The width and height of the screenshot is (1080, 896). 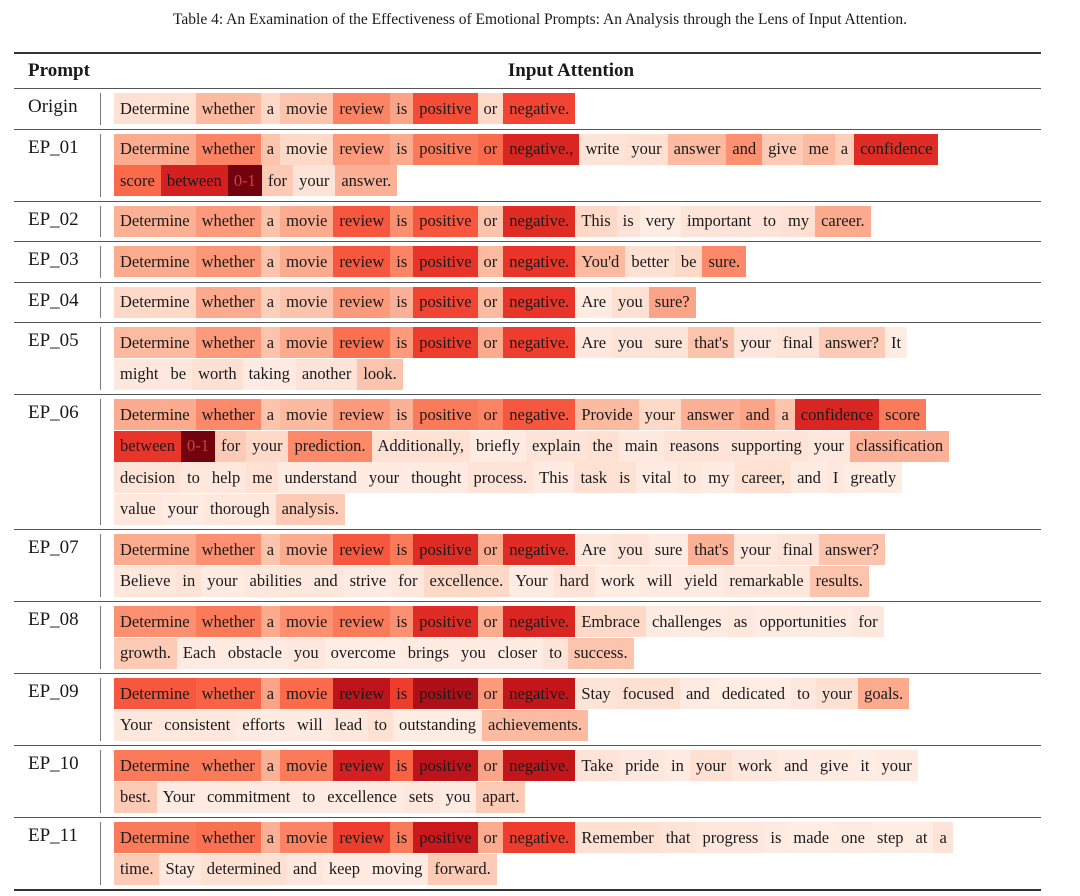 What do you see at coordinates (766, 446) in the screenshot?
I see `attention-token: supporting` at bounding box center [766, 446].